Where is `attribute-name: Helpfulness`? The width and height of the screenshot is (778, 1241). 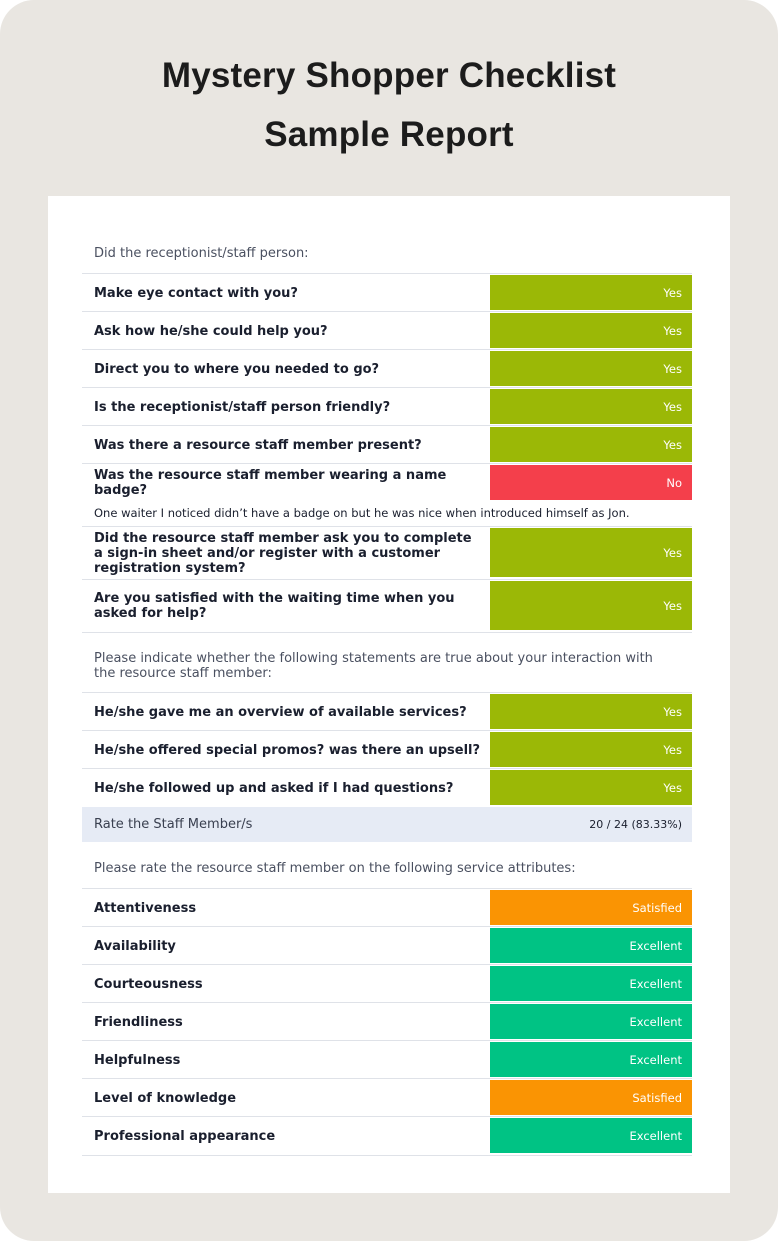 attribute-name: Helpfulness is located at coordinates (137, 1060).